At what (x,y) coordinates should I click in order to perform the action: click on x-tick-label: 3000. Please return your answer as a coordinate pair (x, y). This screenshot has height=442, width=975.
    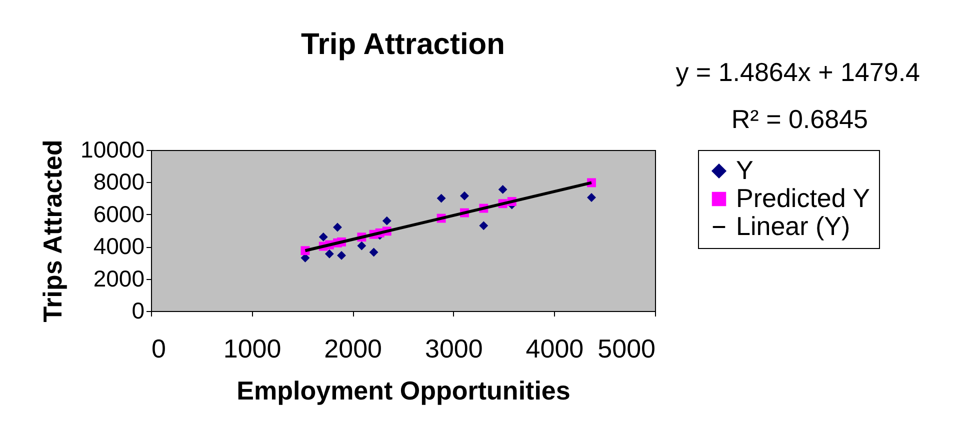
    Looking at the image, I should click on (453, 349).